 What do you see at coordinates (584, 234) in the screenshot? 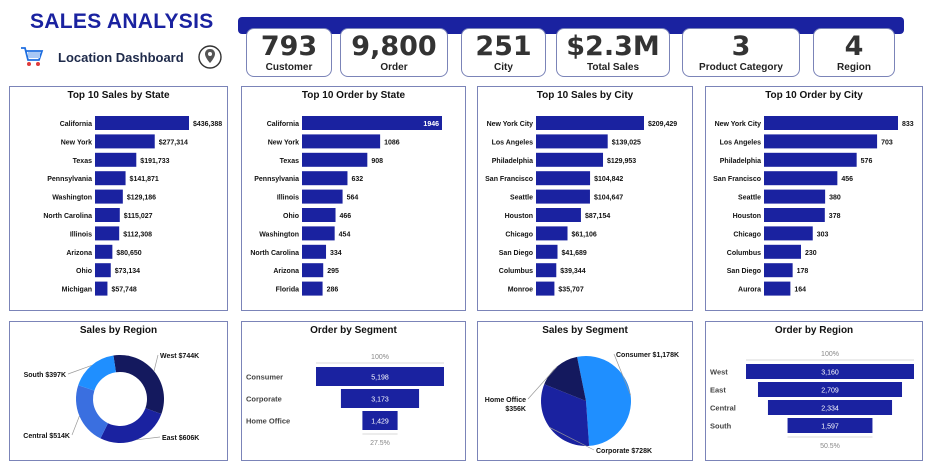
I see `data-label: $61,106` at bounding box center [584, 234].